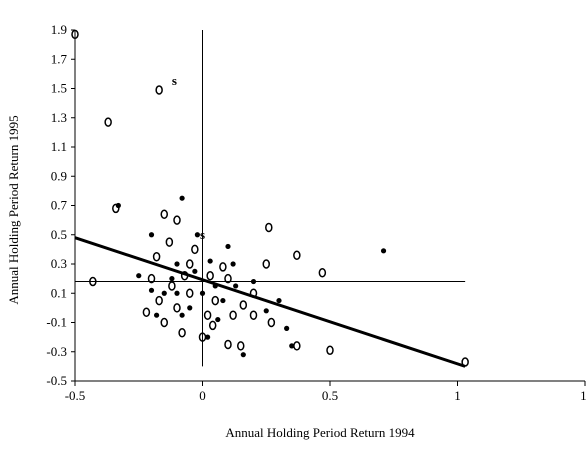 The image size is (587, 455). What do you see at coordinates (56, 351) in the screenshot?
I see `y-tick-label: -0.3` at bounding box center [56, 351].